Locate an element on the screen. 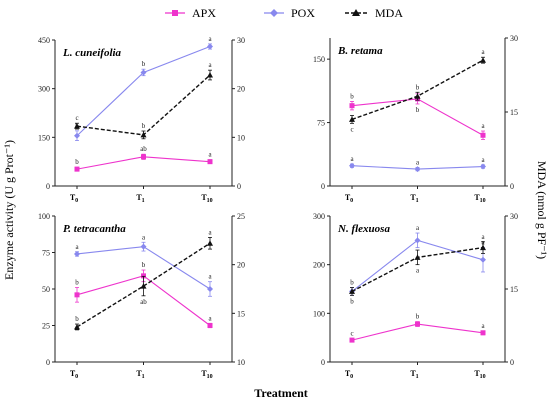 This screenshot has height=404, width=550. left-tick-label: 100 is located at coordinates (319, 313).